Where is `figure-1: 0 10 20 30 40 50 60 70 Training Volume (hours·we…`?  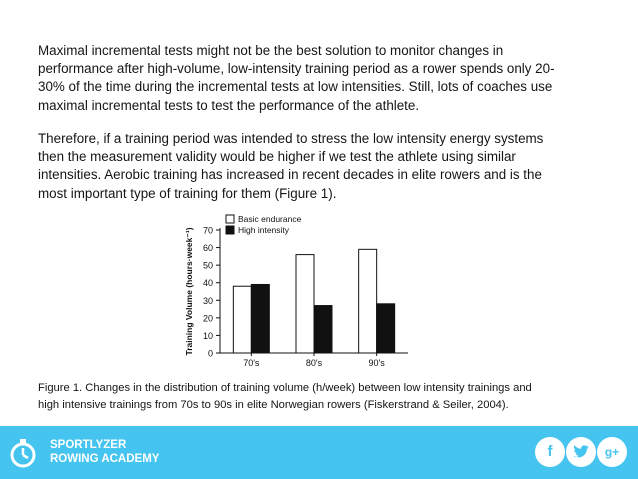
figure-1: 0 10 20 30 40 50 60 70 Training Volume (hours·we… is located at coordinates (303, 290).